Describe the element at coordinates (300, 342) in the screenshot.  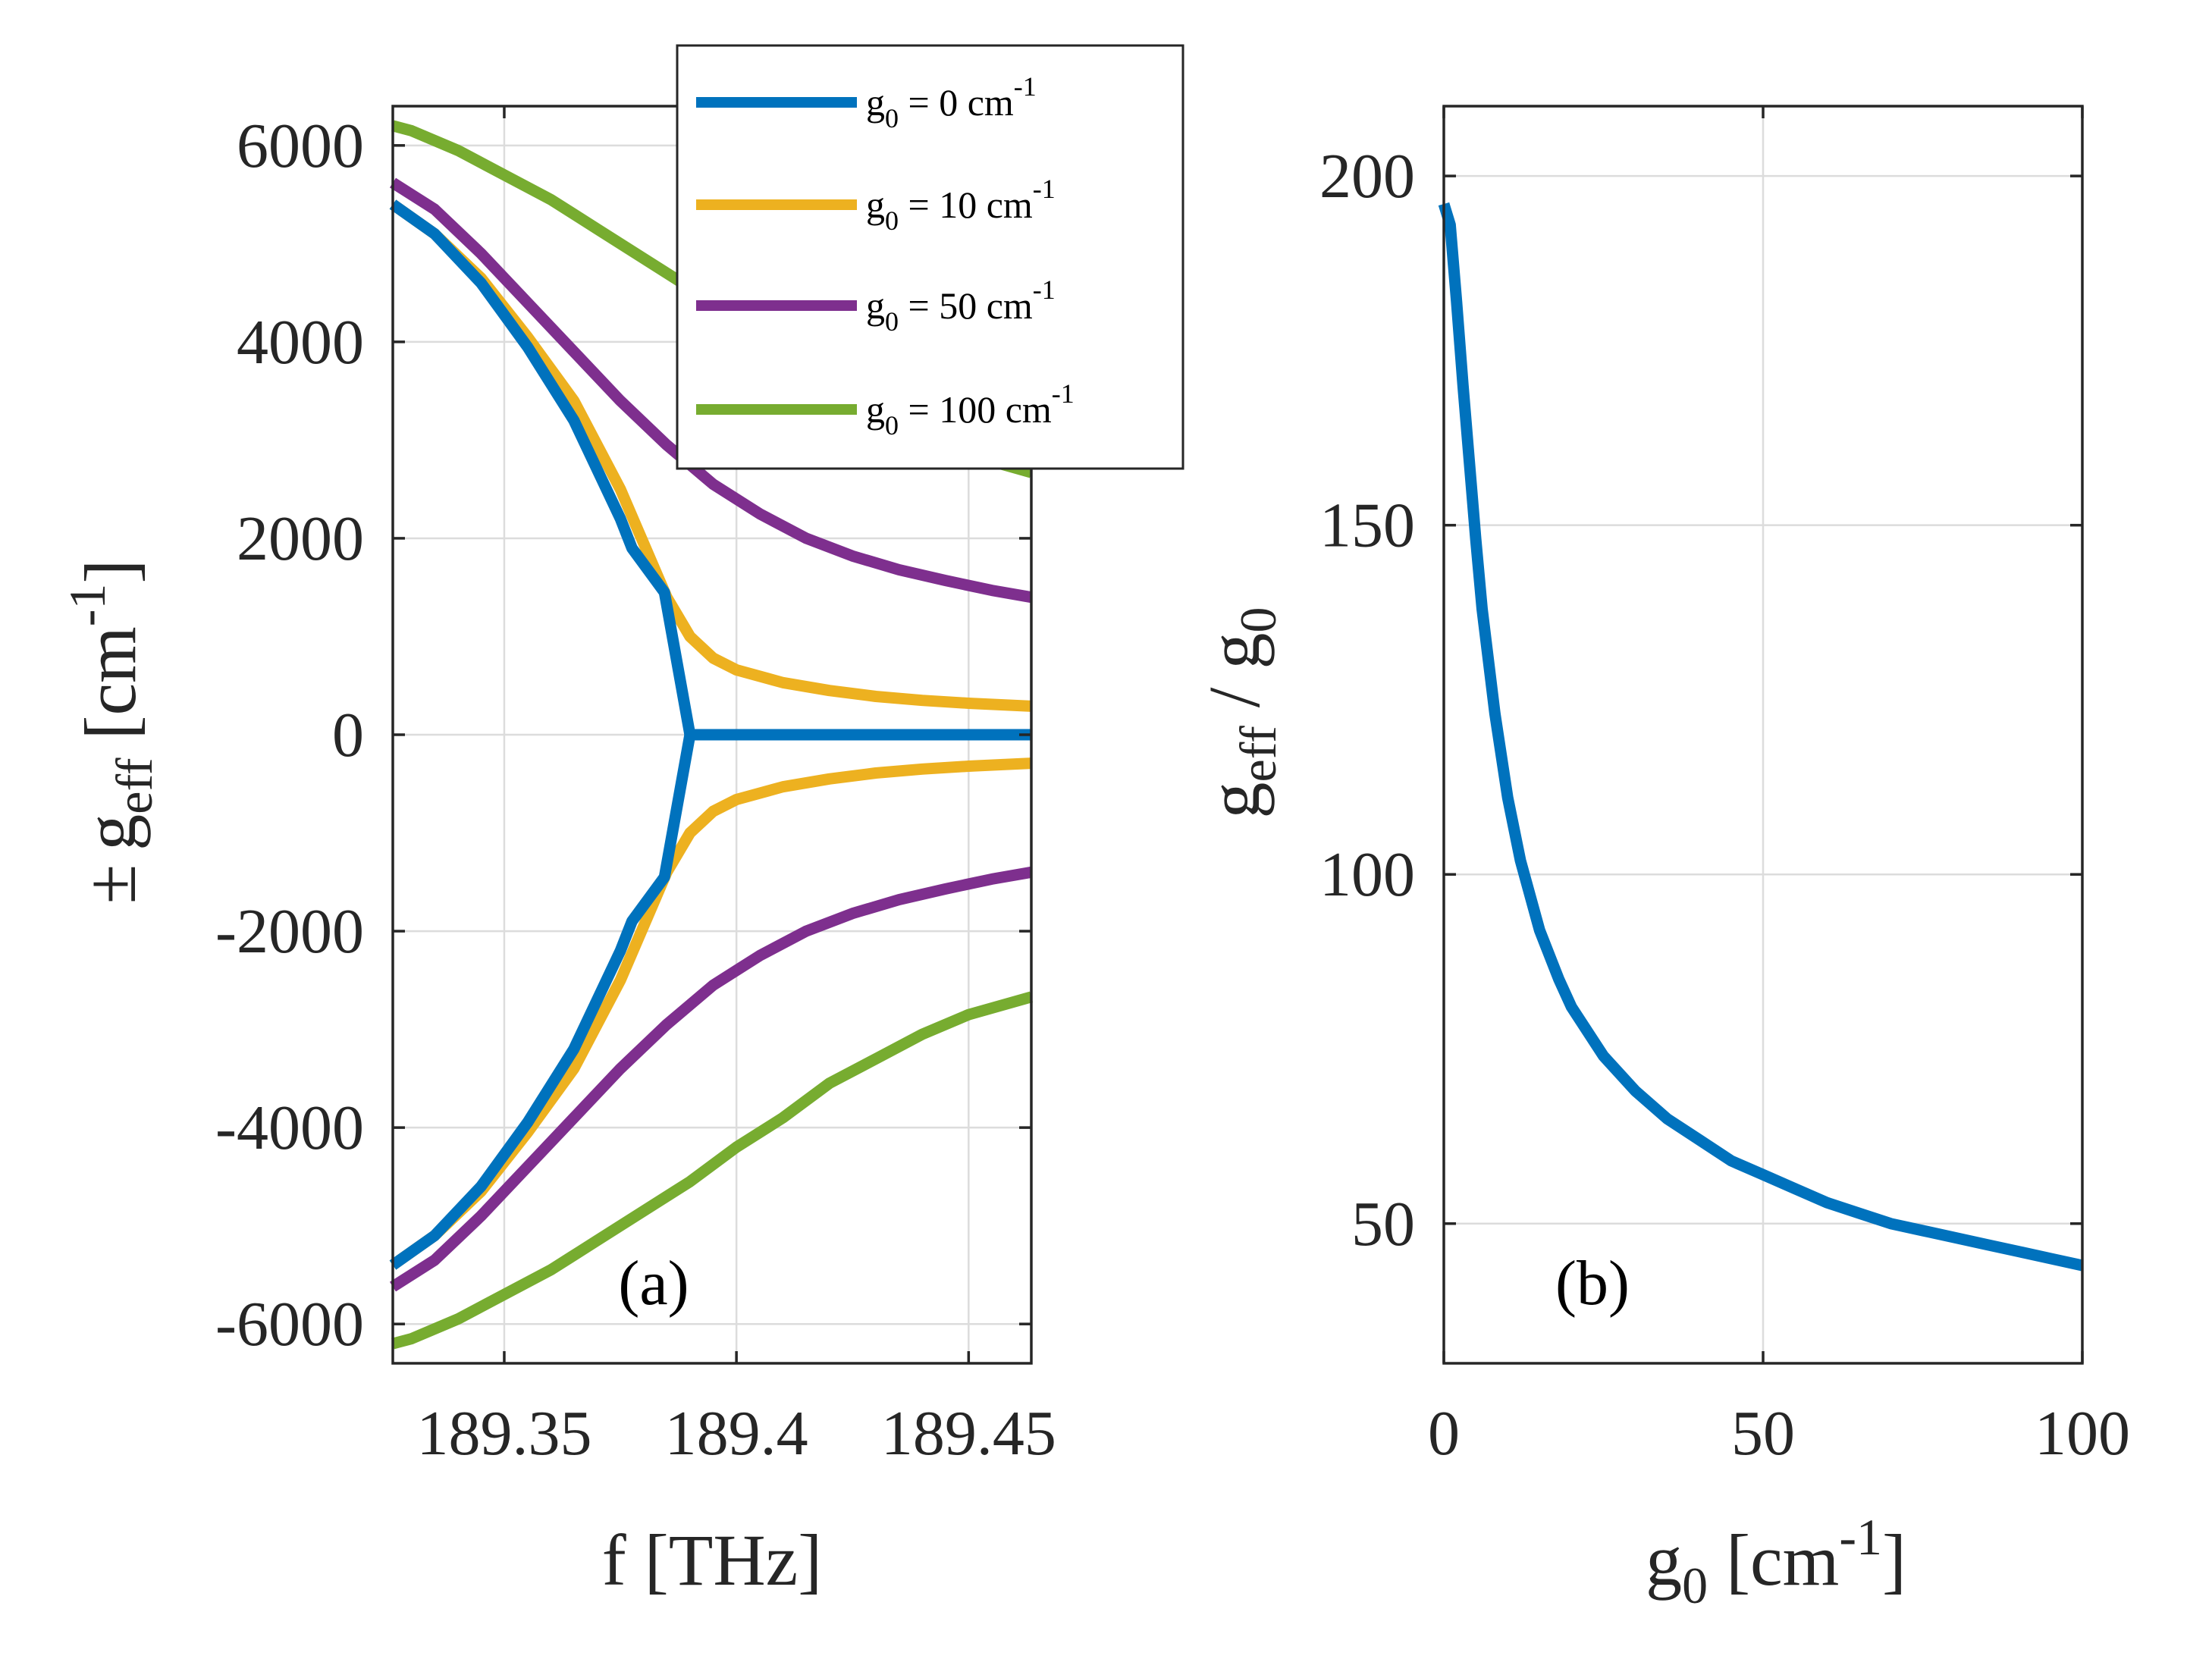
I see `panel-a-ytick-label-5: 4000` at that location.